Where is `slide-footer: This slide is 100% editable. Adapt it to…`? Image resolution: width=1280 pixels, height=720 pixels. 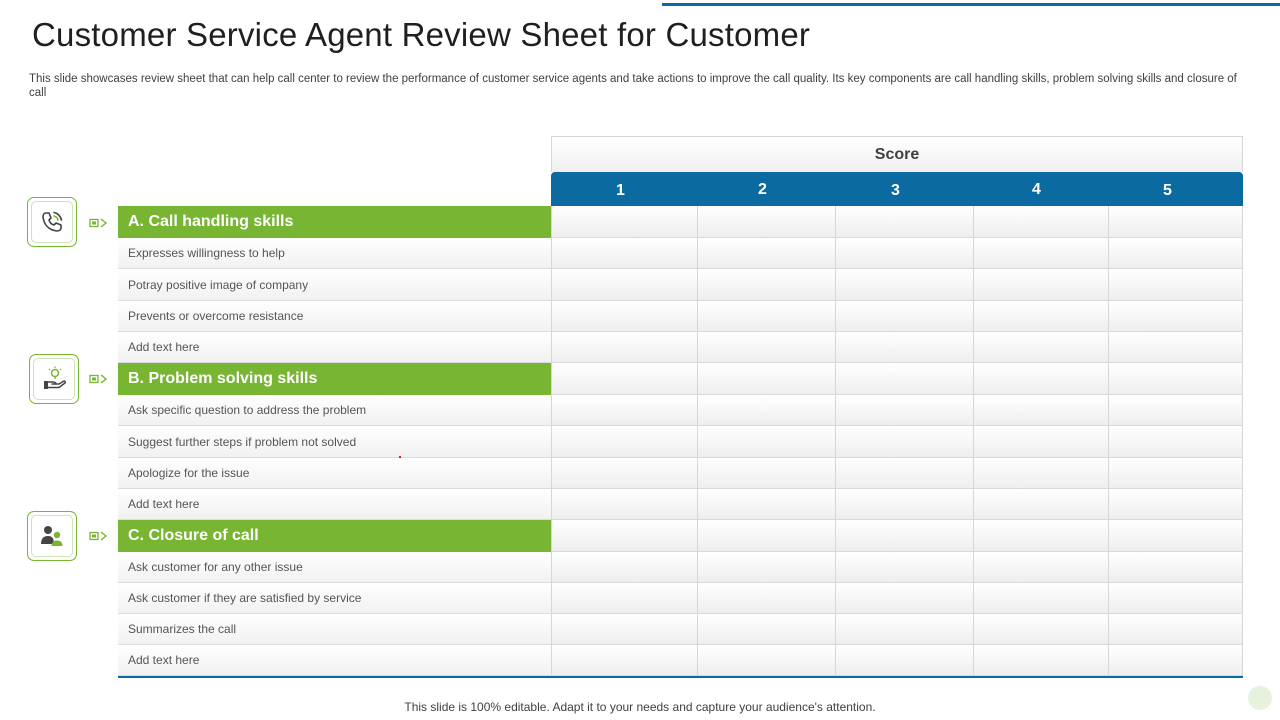 slide-footer: This slide is 100% editable. Adapt it to… is located at coordinates (640, 707).